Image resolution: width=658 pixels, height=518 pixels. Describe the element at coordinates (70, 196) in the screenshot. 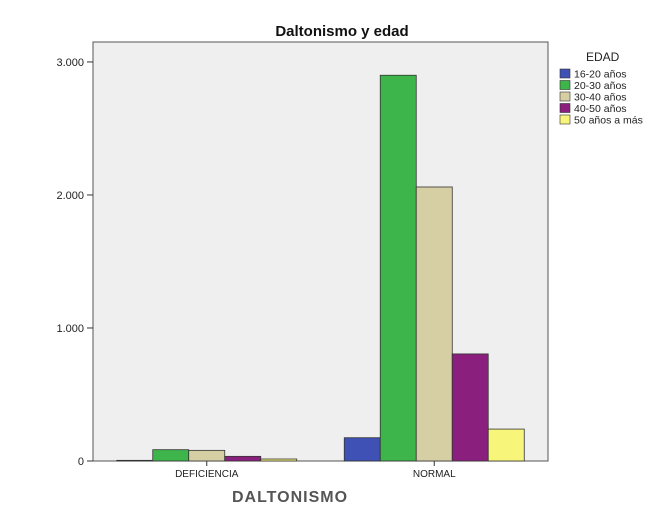

I see `y-tick-label: 2.000` at that location.